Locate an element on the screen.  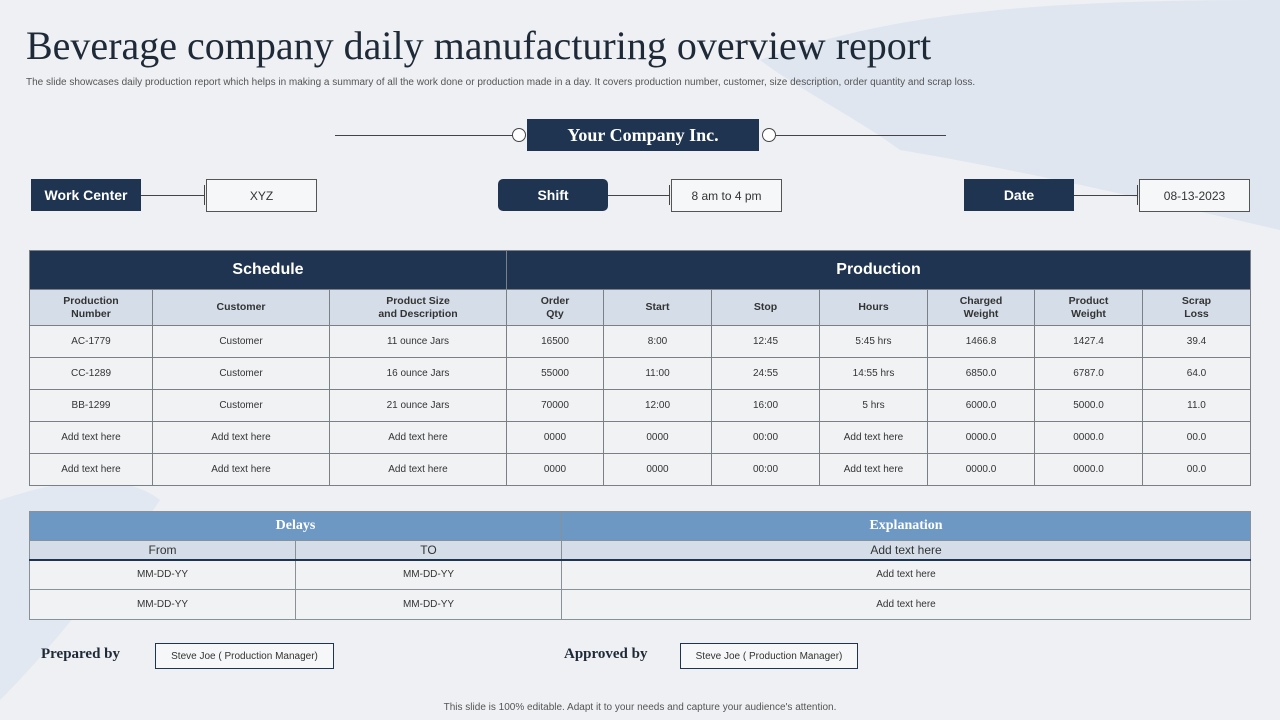
shift-value: 8 am to 4 pm is located at coordinates (726, 195).